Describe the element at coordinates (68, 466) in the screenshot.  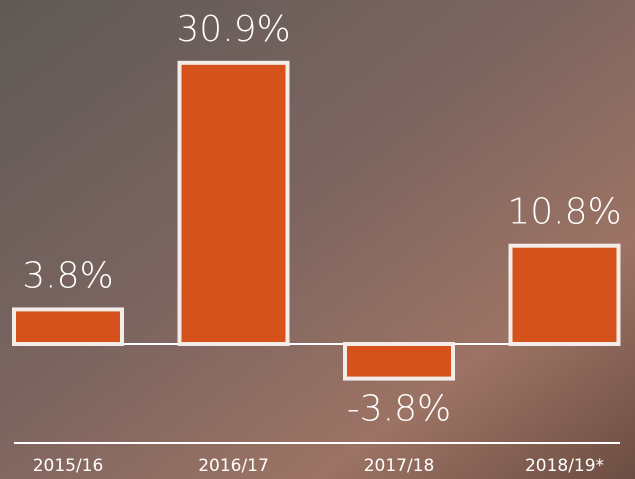
I see `category-label: 2015/16` at that location.